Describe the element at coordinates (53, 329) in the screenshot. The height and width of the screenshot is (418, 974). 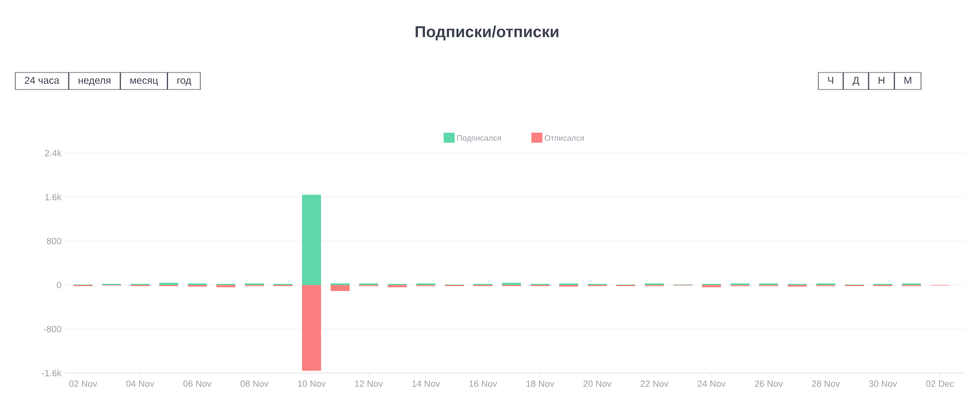
I see `y-tick-label: -800` at that location.